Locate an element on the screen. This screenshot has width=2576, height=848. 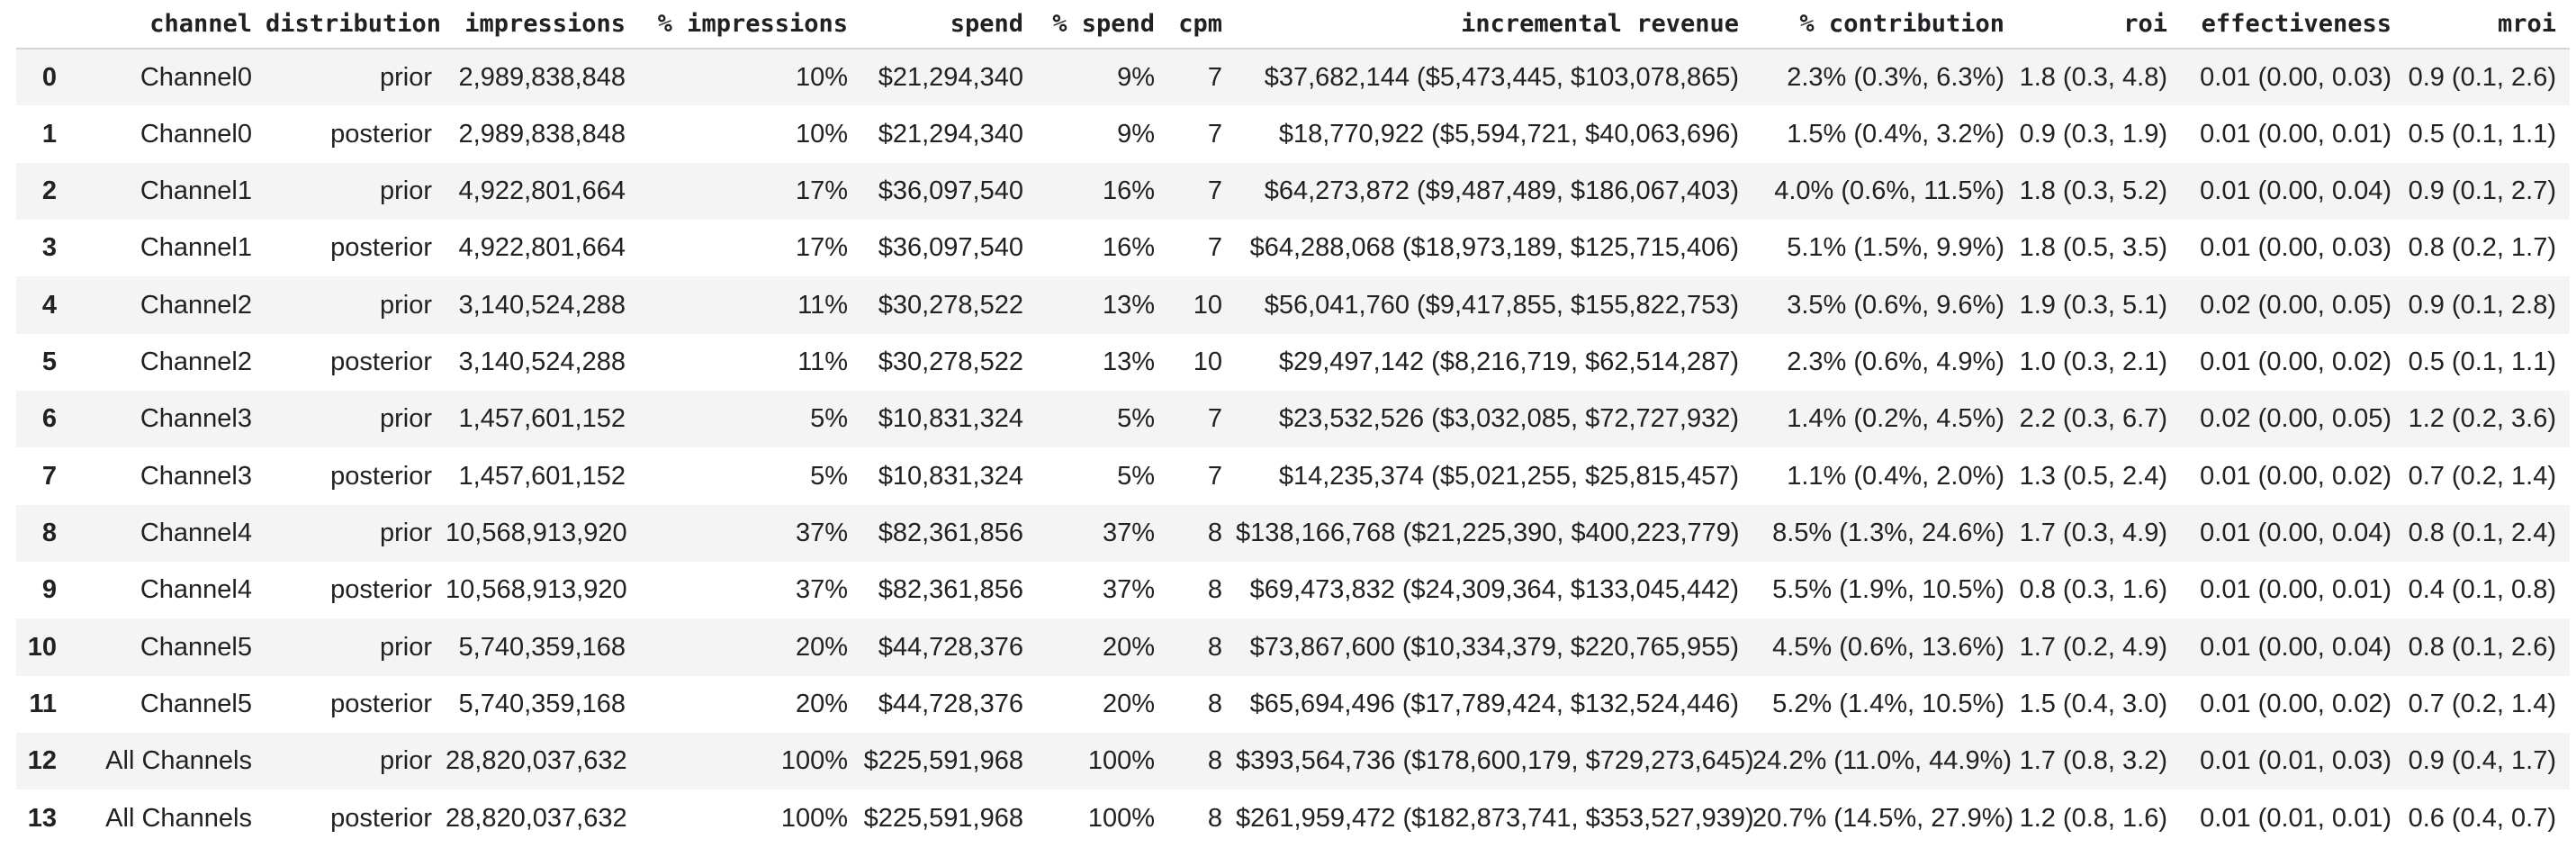
cell-roi: 1.7 (0.2, 4.9) is located at coordinates (2093, 647).